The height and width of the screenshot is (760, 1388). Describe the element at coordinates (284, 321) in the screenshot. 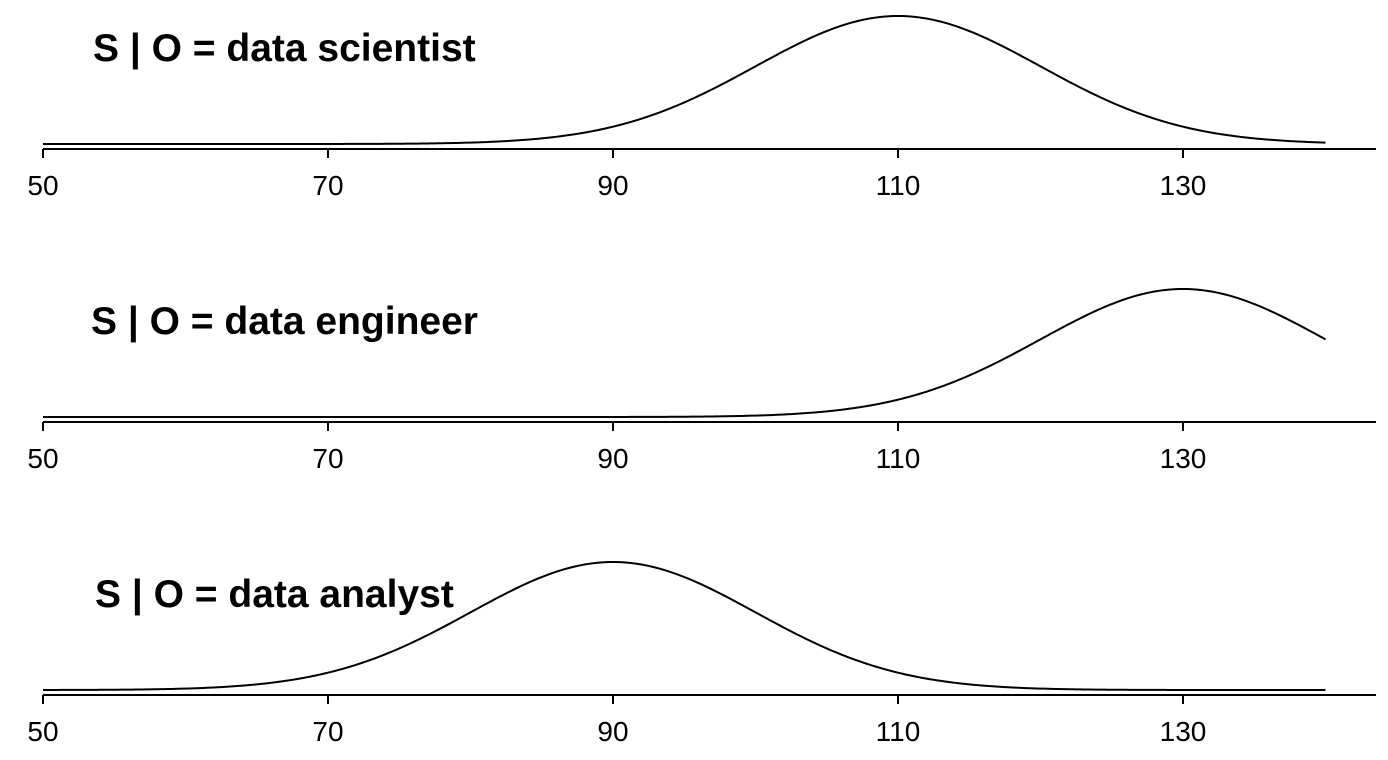

I see `panel-title: S | O = data engineer` at that location.